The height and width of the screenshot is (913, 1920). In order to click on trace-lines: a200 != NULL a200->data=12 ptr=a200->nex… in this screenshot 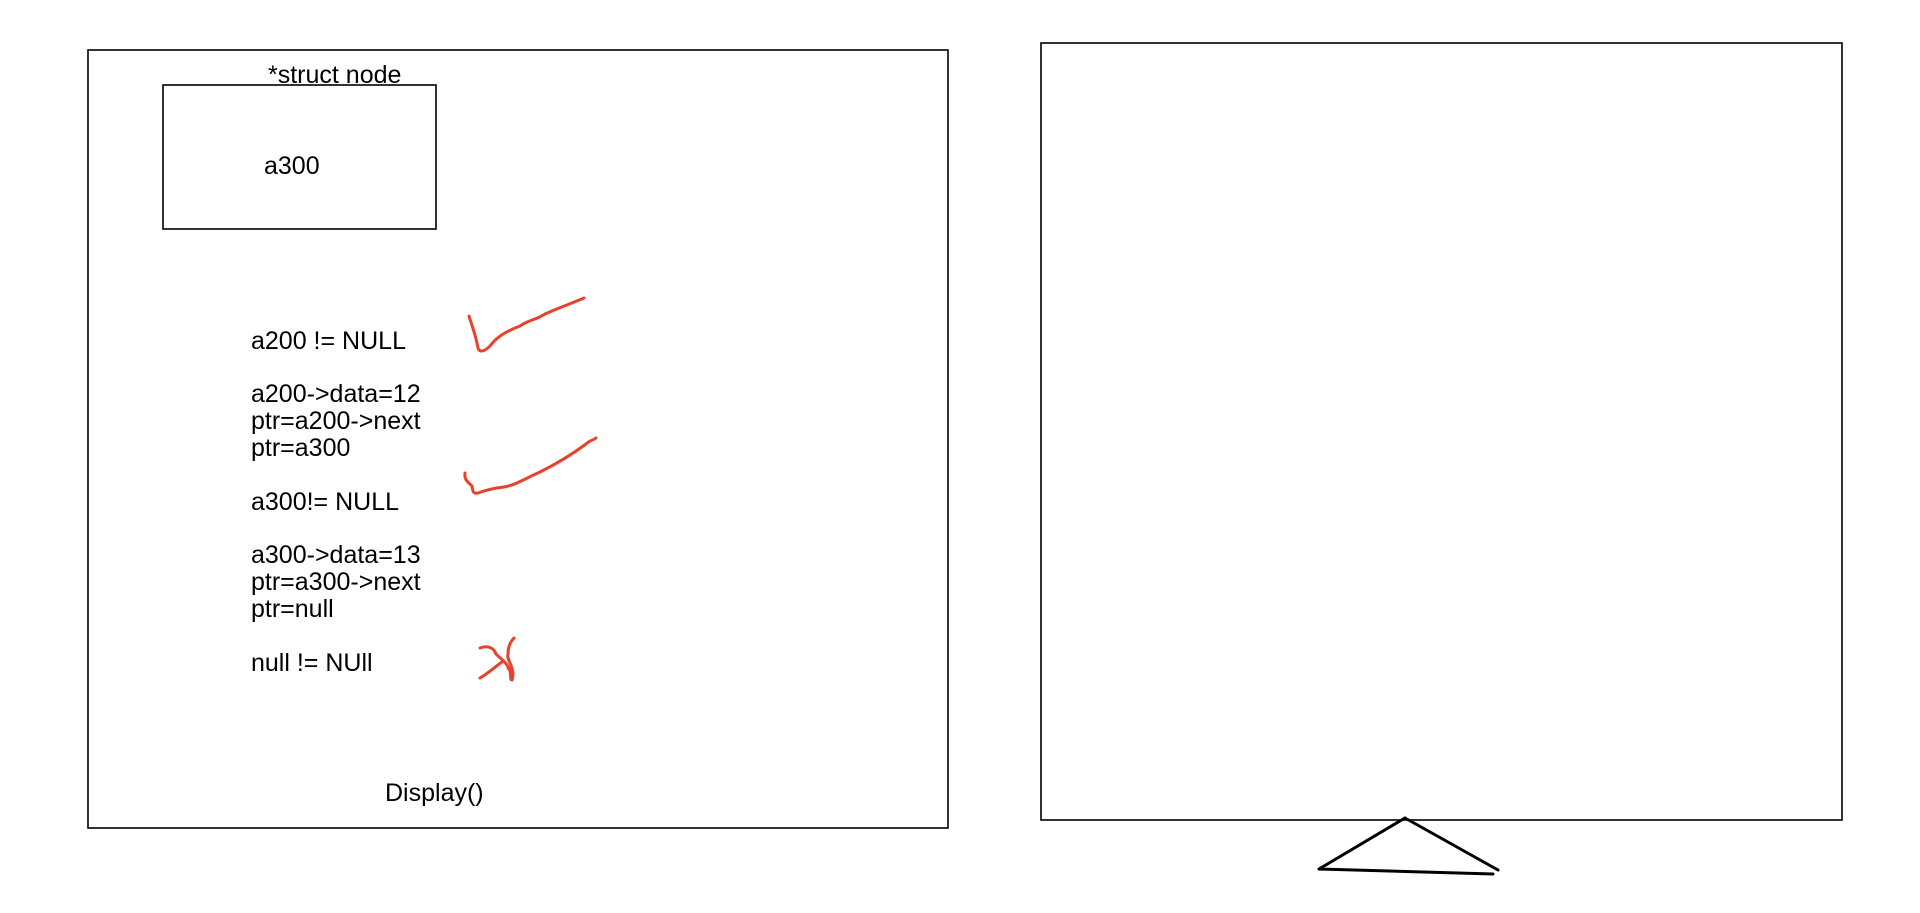, I will do `click(336, 502)`.